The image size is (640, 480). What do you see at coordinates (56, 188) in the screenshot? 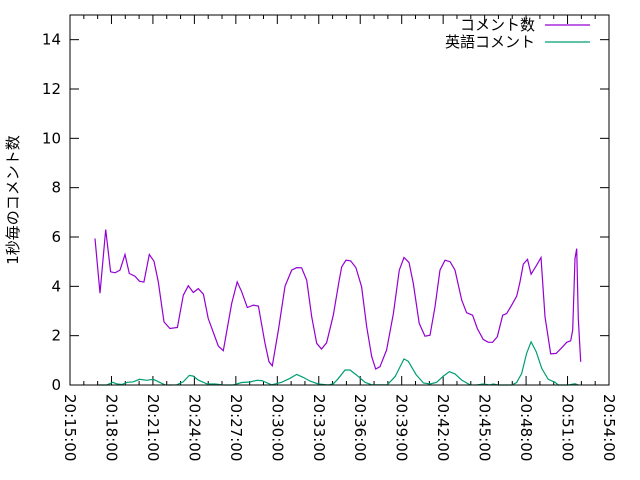
I see `y-tick-label: 8` at bounding box center [56, 188].